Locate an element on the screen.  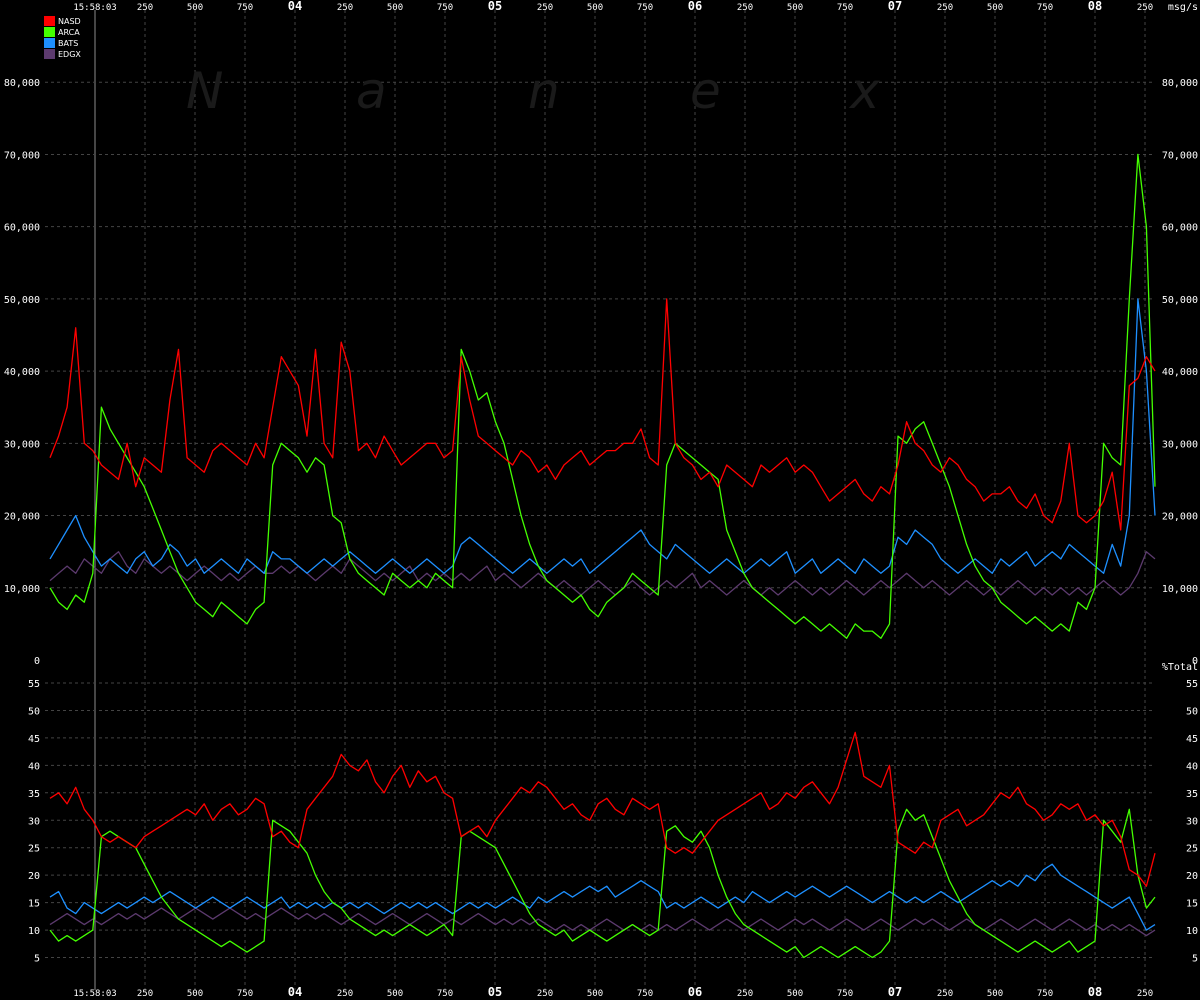
legend-item-arca: ARCA is located at coordinates (62, 32).